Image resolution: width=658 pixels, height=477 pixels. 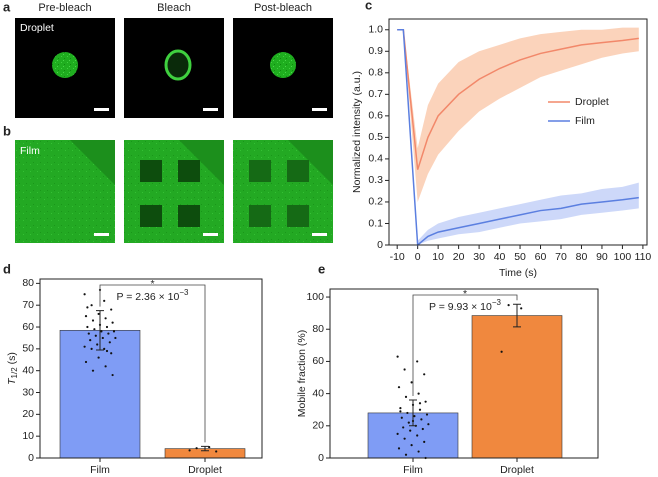 I want to click on y-label-symbol: Mobile fraction (%), so click(x=302, y=374).